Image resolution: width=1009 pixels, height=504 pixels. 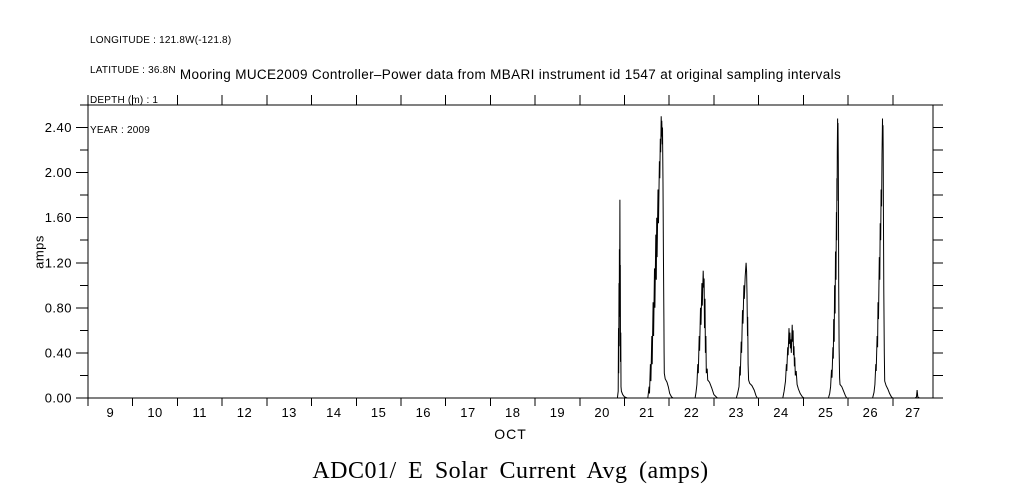 What do you see at coordinates (825, 412) in the screenshot?
I see `x-tick-label: 25` at bounding box center [825, 412].